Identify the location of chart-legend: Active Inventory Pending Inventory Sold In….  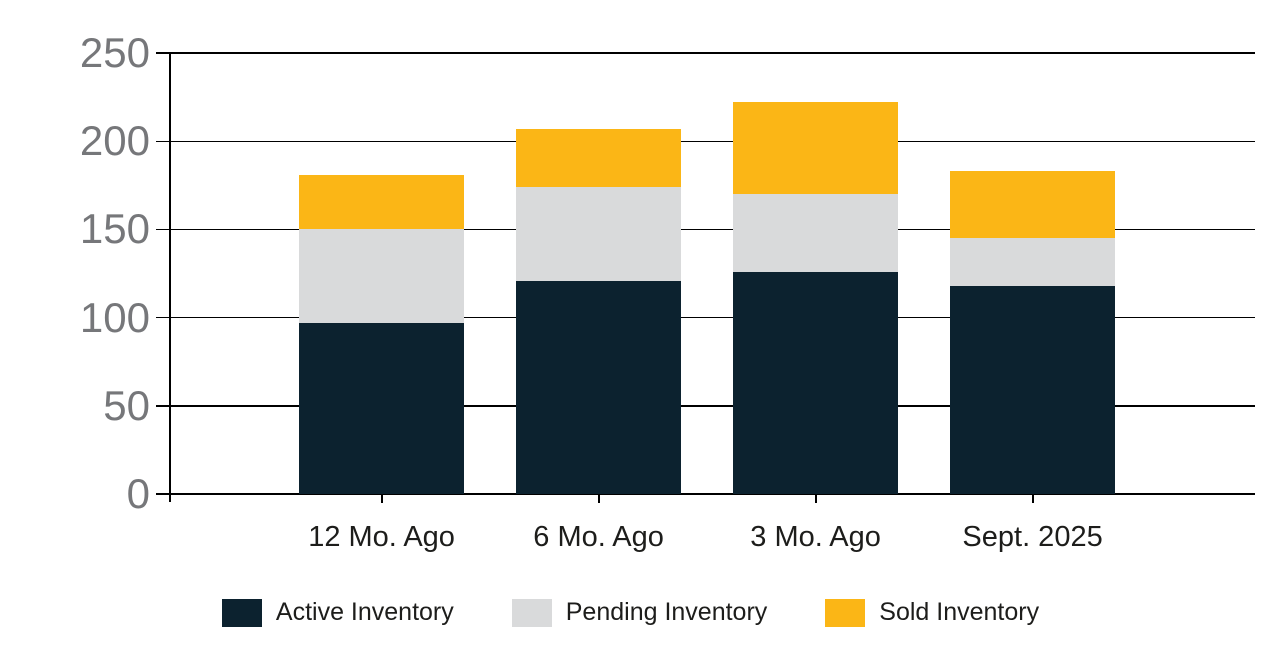
(630, 612).